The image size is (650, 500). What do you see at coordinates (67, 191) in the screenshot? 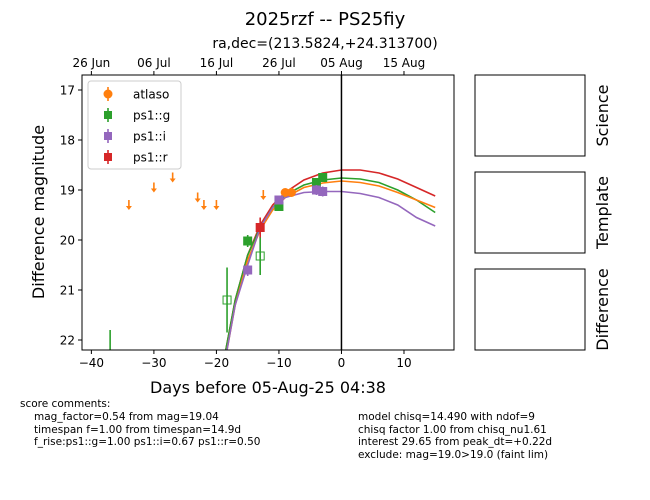
I see `y-tick-label: 19` at bounding box center [67, 191].